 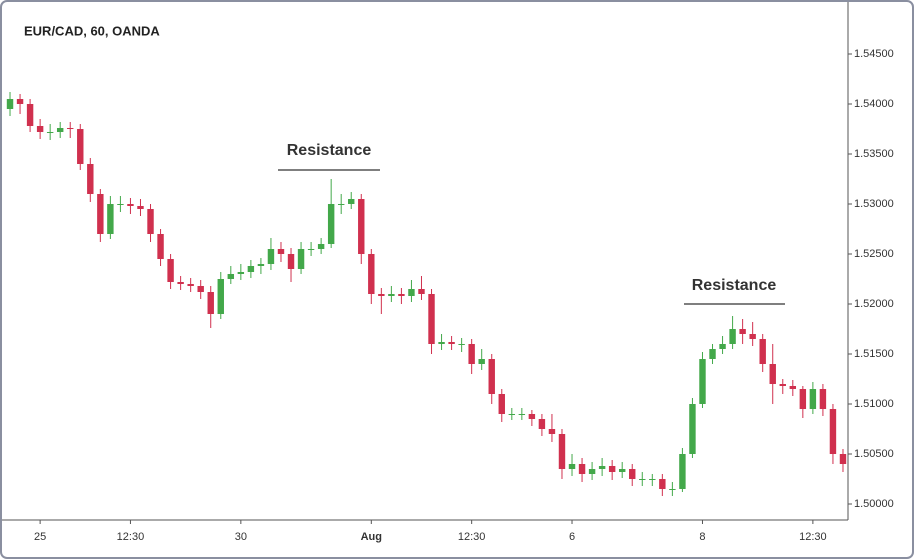 I want to click on y-tick-label: 1.53000, so click(x=874, y=204).